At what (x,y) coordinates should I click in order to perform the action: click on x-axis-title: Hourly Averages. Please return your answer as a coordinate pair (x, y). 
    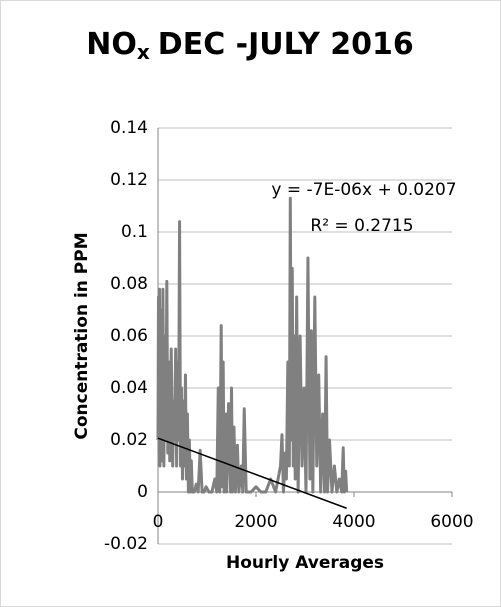
    Looking at the image, I should click on (305, 563).